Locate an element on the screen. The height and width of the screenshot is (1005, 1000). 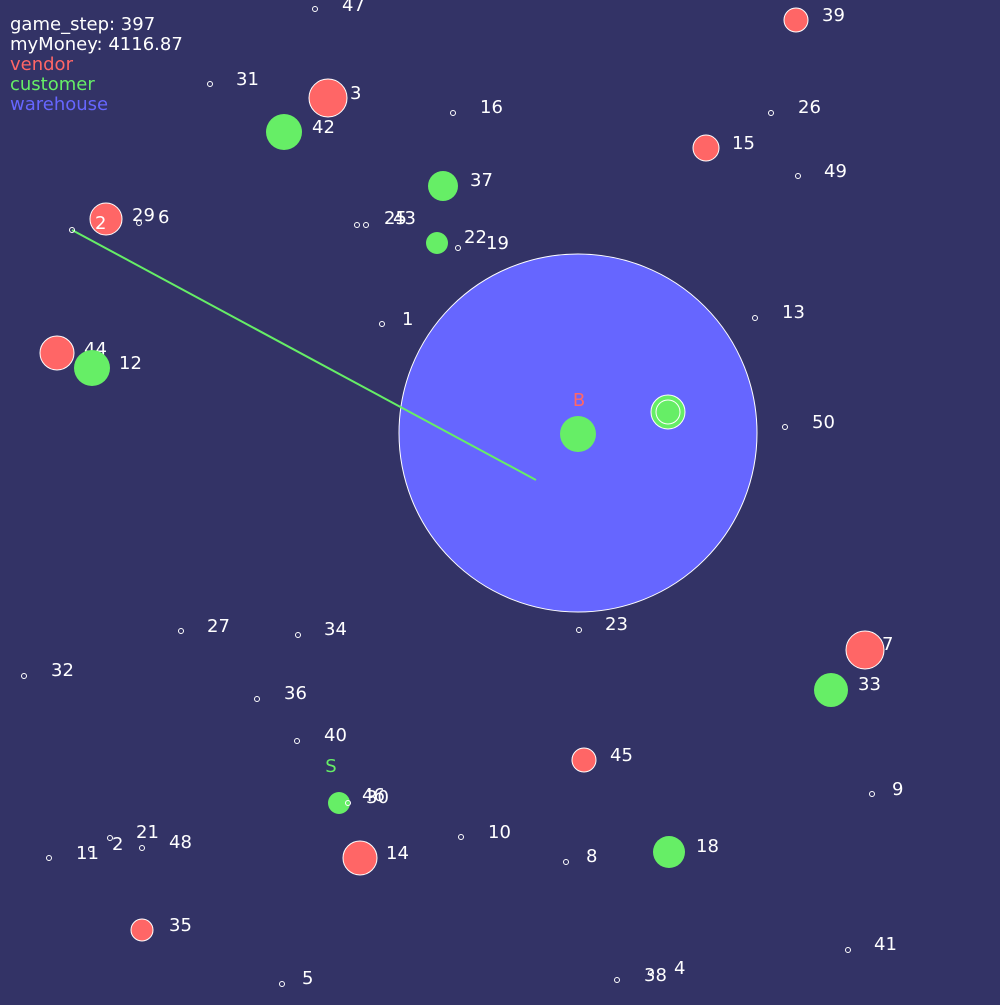
vendor-29-marker is located at coordinates (106, 219).